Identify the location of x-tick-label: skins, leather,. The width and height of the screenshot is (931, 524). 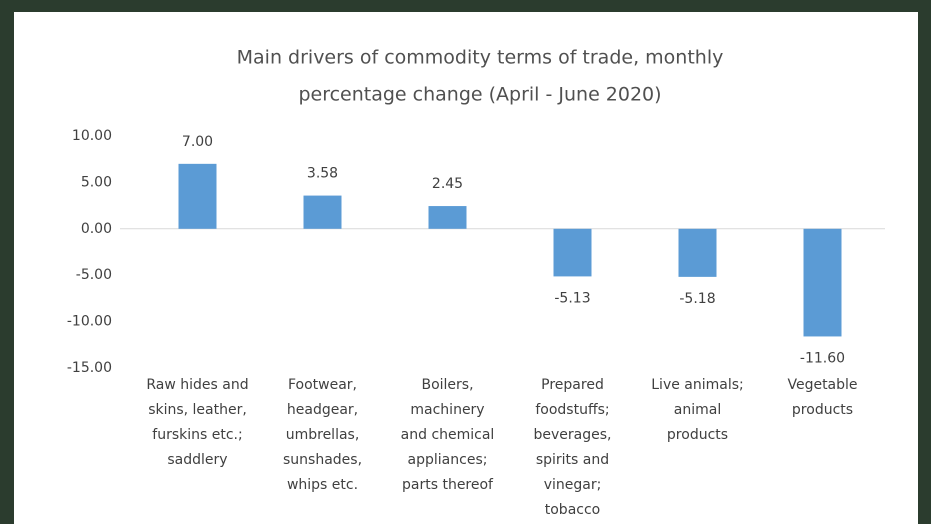
(197, 410).